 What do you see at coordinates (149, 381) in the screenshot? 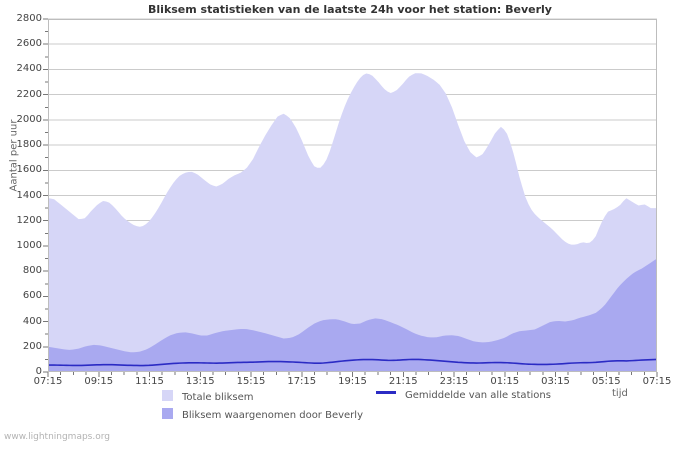
I see `x-tick-label: 11:15` at bounding box center [149, 381].